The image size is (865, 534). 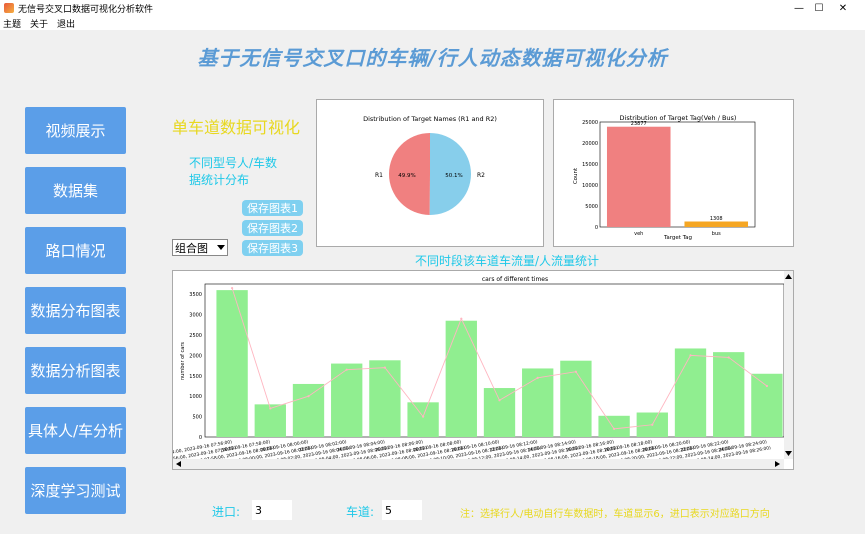 I want to click on tag-bar-ytick: 15000, so click(x=590, y=165).